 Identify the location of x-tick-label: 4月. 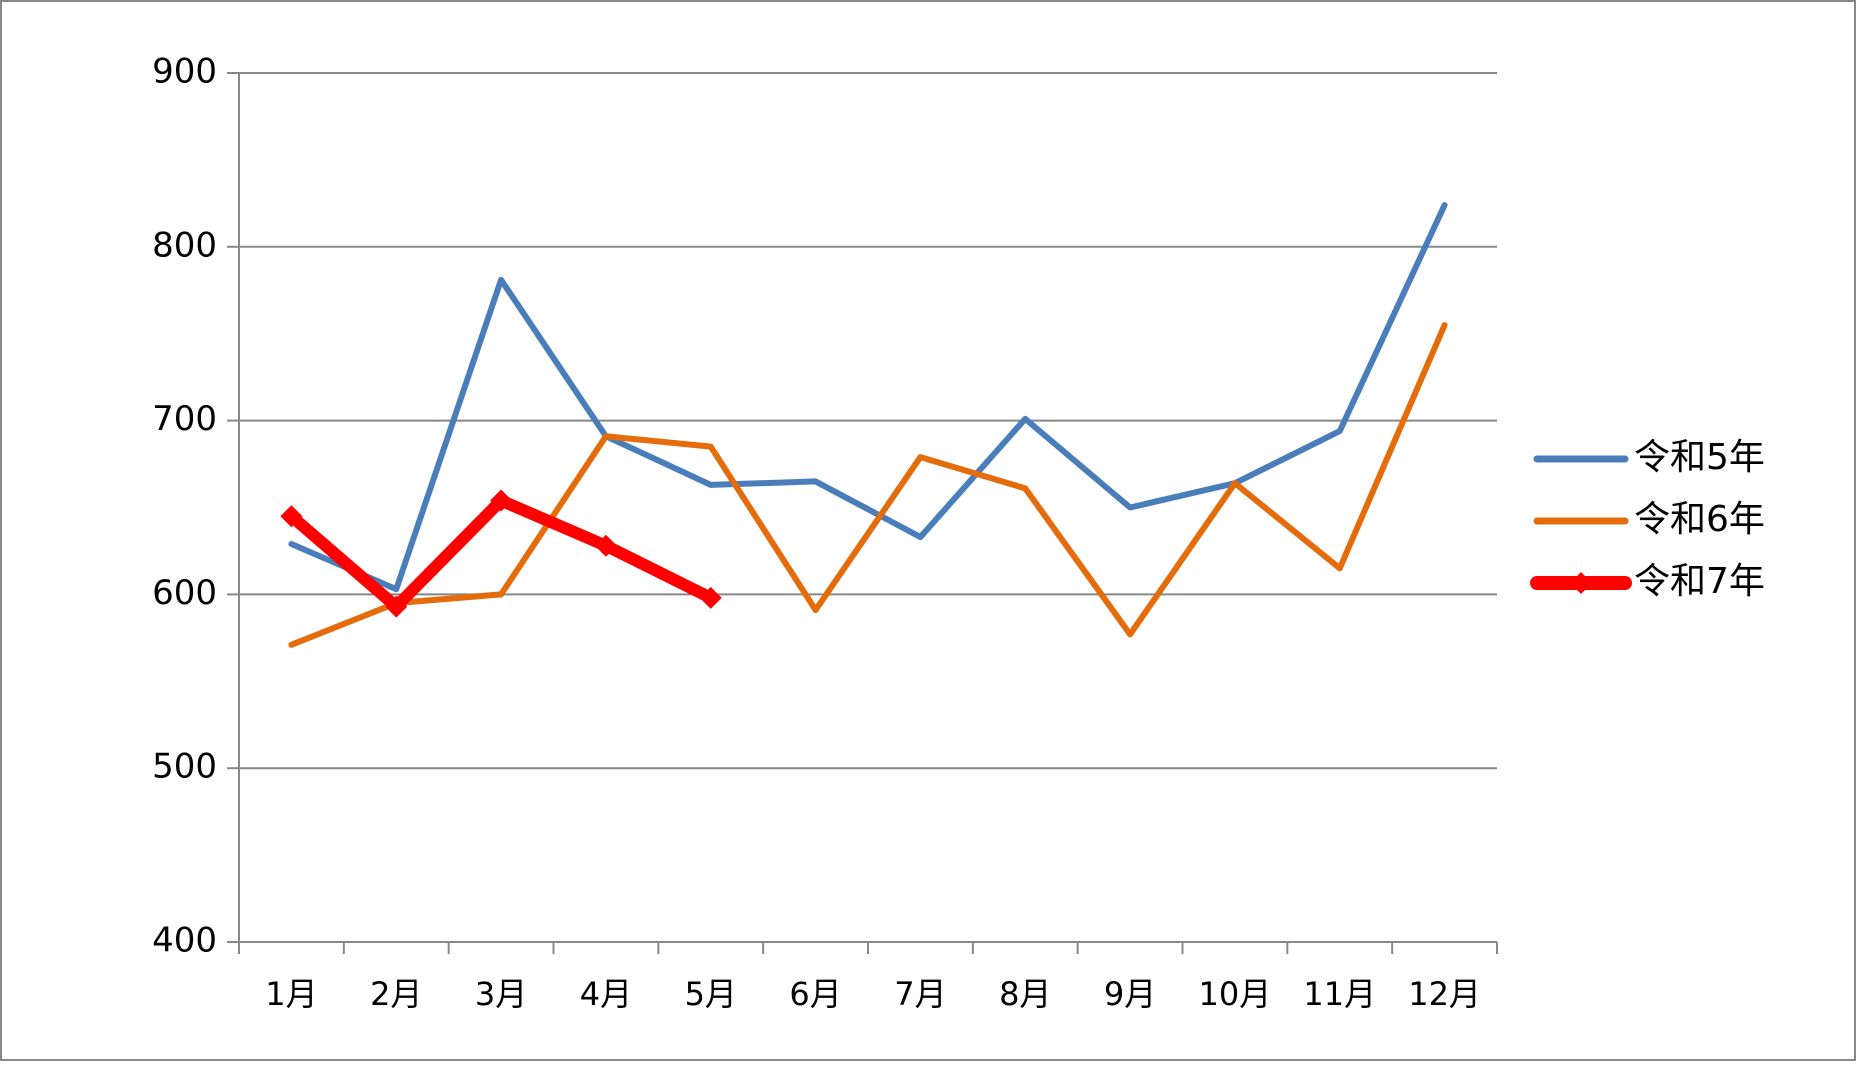
(606, 994).